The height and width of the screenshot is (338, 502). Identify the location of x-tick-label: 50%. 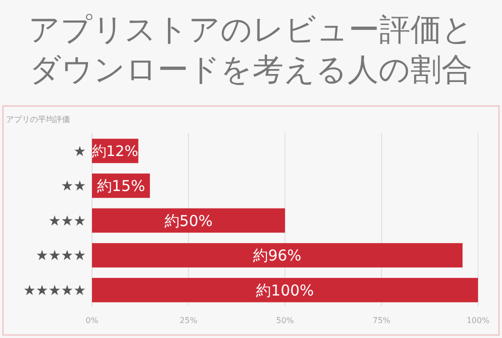
(285, 320).